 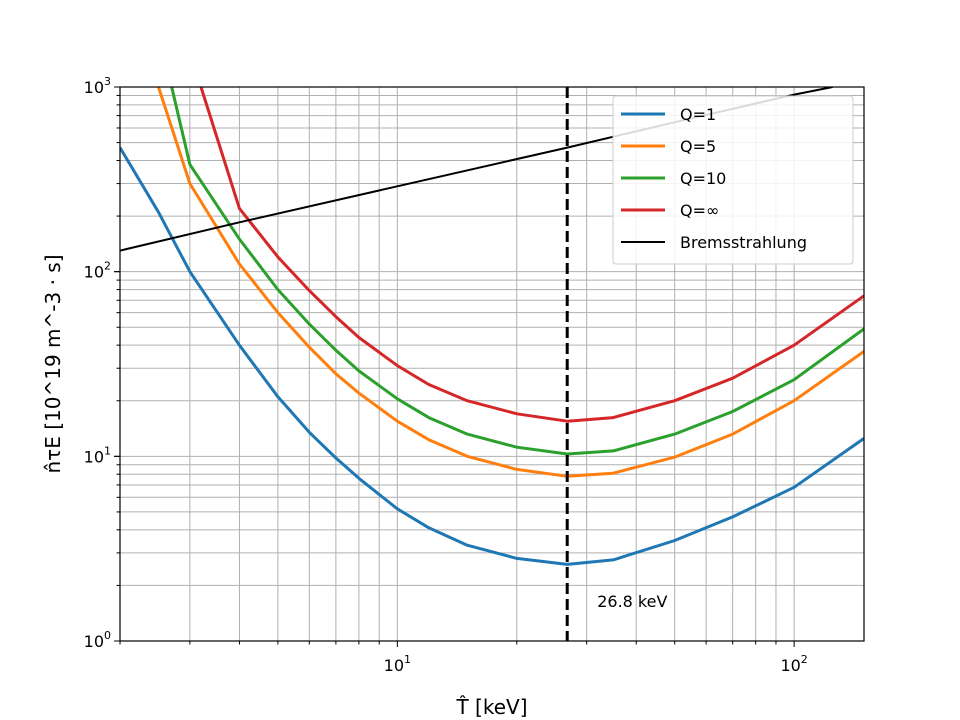 I want to click on y-axis-label: n̂τE [10^19 m^-3 · s], so click(x=53, y=363).